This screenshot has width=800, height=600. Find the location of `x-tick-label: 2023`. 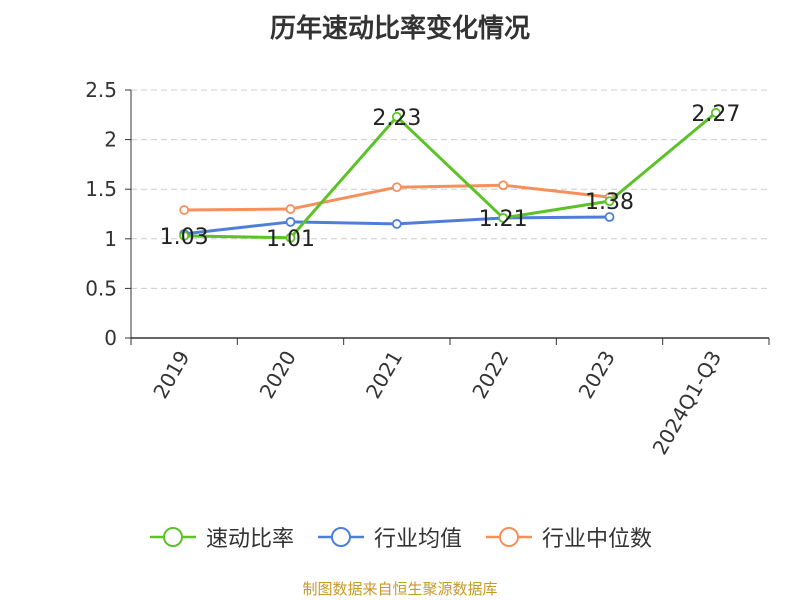

x-tick-label: 2023 is located at coordinates (597, 375).